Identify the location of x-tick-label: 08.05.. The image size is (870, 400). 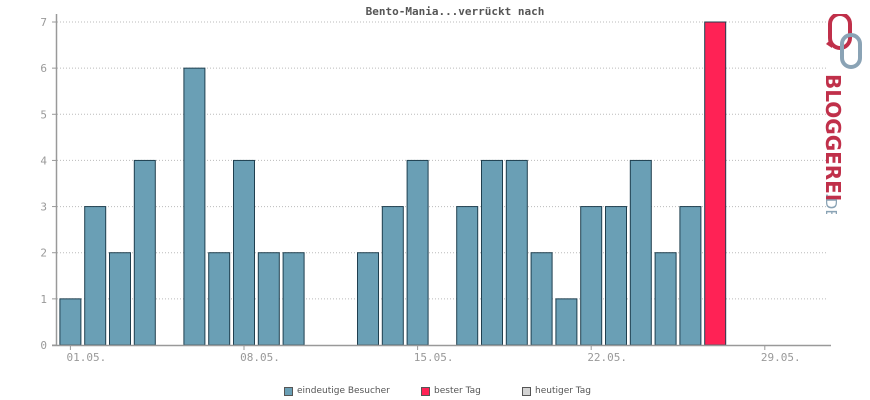
(260, 357).